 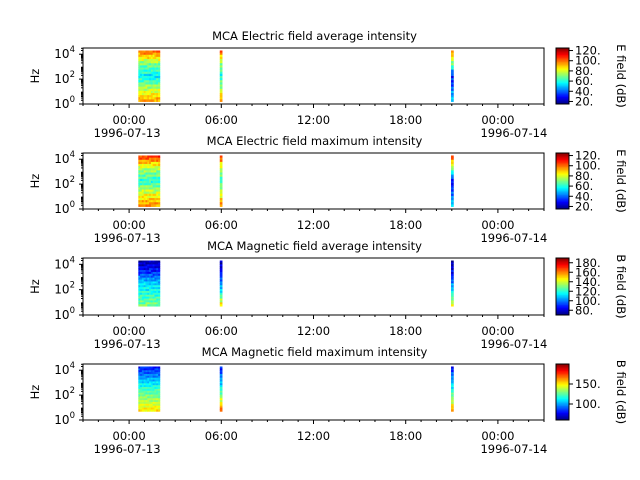 I want to click on x-tick-label: 00:00, so click(x=129, y=436).